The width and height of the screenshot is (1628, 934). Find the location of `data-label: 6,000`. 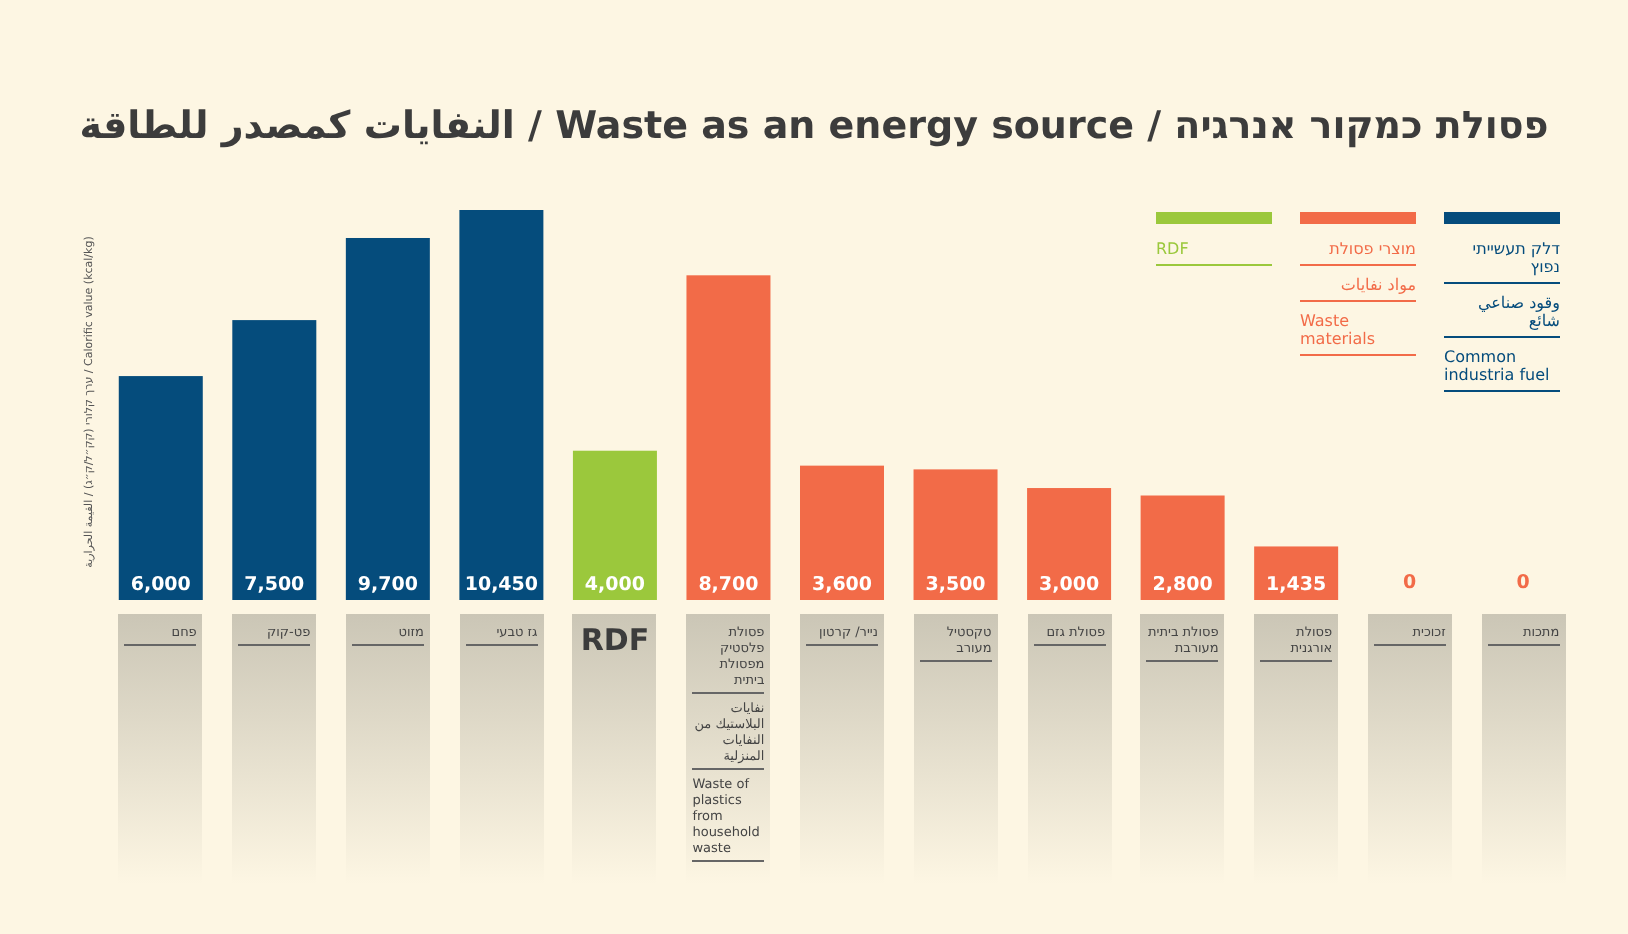

data-label: 6,000 is located at coordinates (161, 585).